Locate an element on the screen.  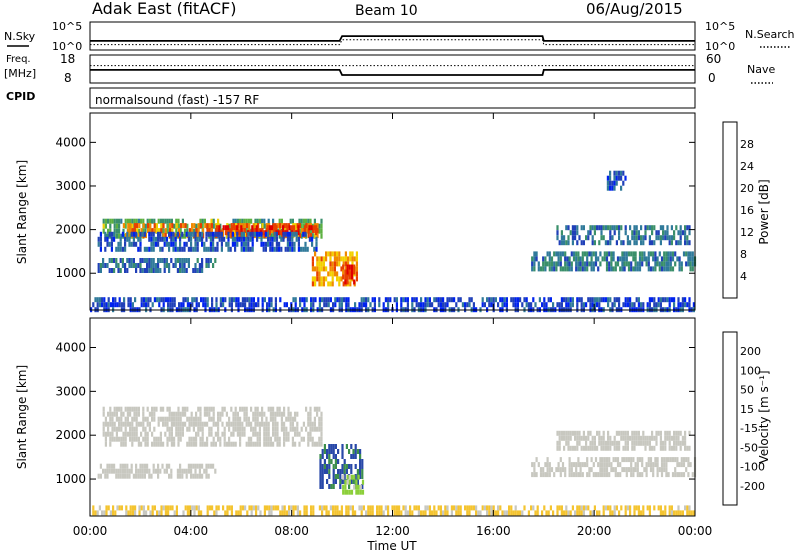
power-colorbar-tick: 12 is located at coordinates (747, 232).